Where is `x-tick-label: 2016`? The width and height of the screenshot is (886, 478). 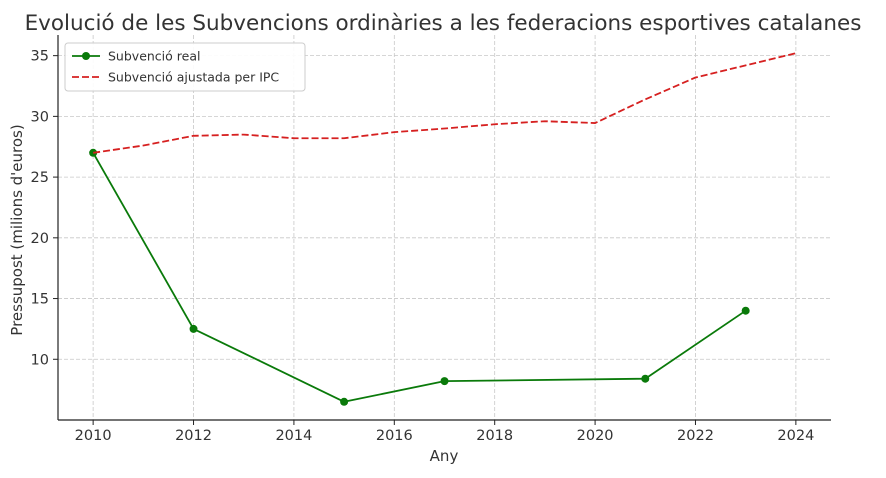 x-tick-label: 2016 is located at coordinates (394, 436).